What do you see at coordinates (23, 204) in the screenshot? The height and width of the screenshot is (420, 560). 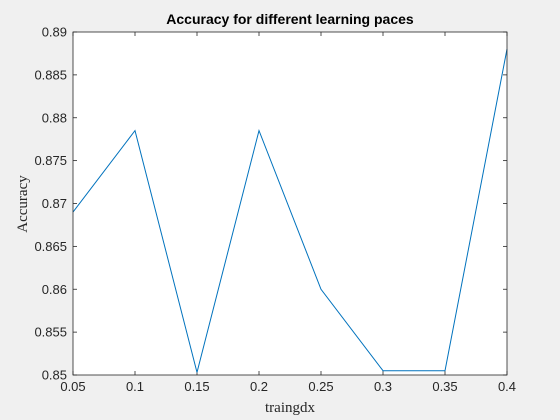 I see `y-axis-label: Accuracy` at bounding box center [23, 204].